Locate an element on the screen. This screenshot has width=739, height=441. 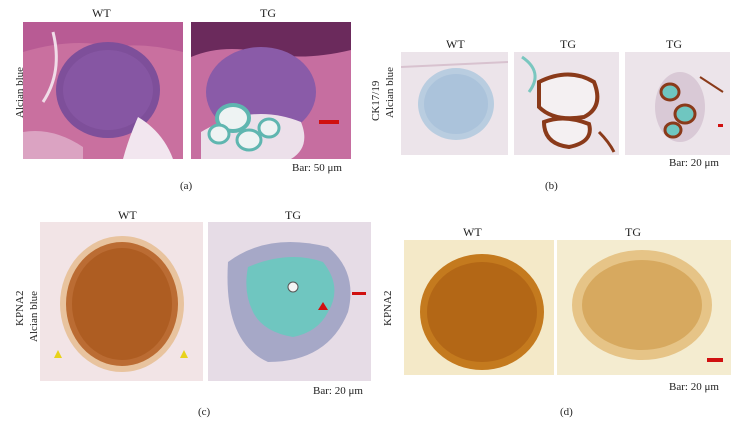
panel-b-row-label-1: CK17/19 is located at coordinates (376, 100).